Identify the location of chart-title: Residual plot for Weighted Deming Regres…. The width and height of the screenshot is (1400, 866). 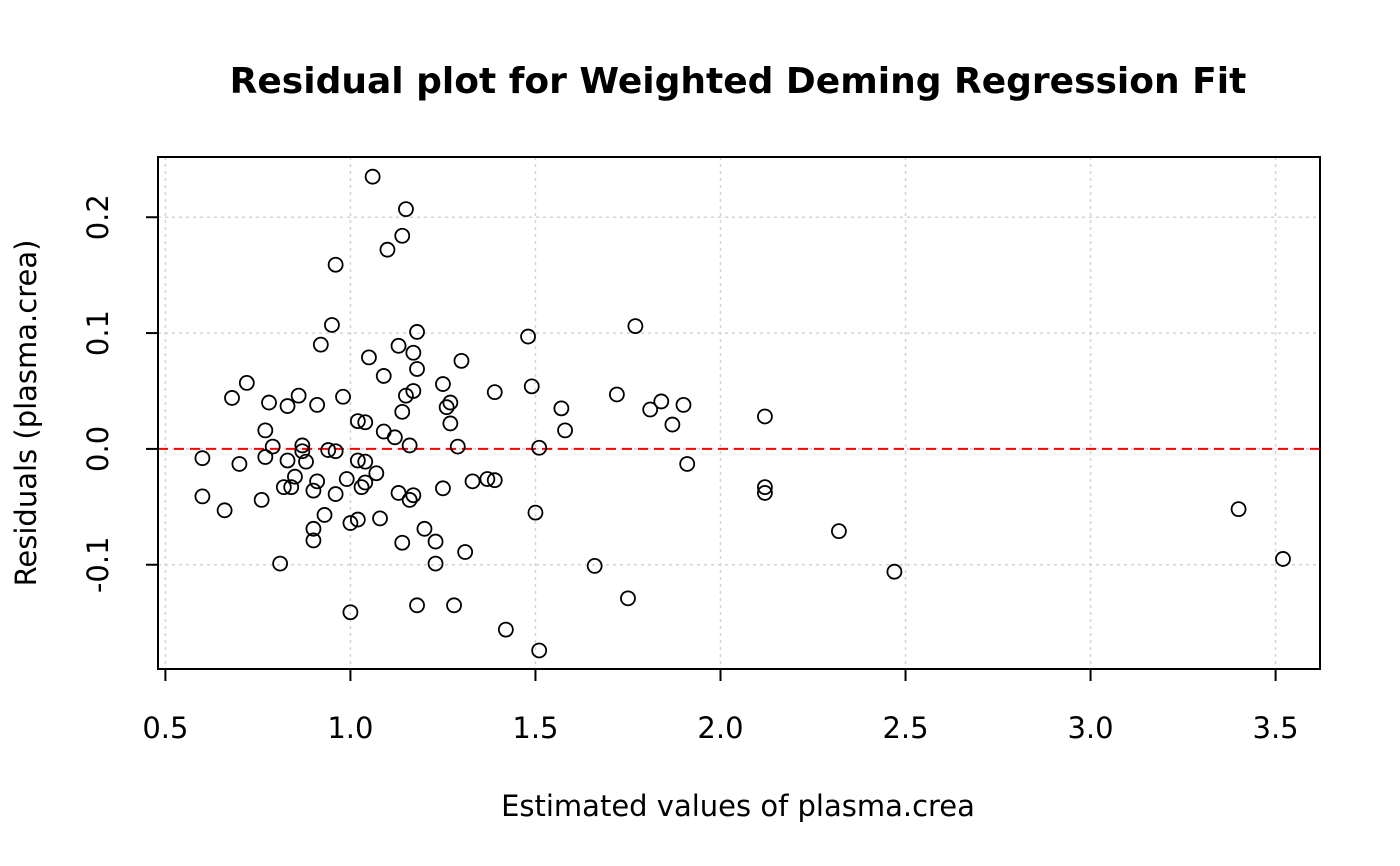
(738, 81).